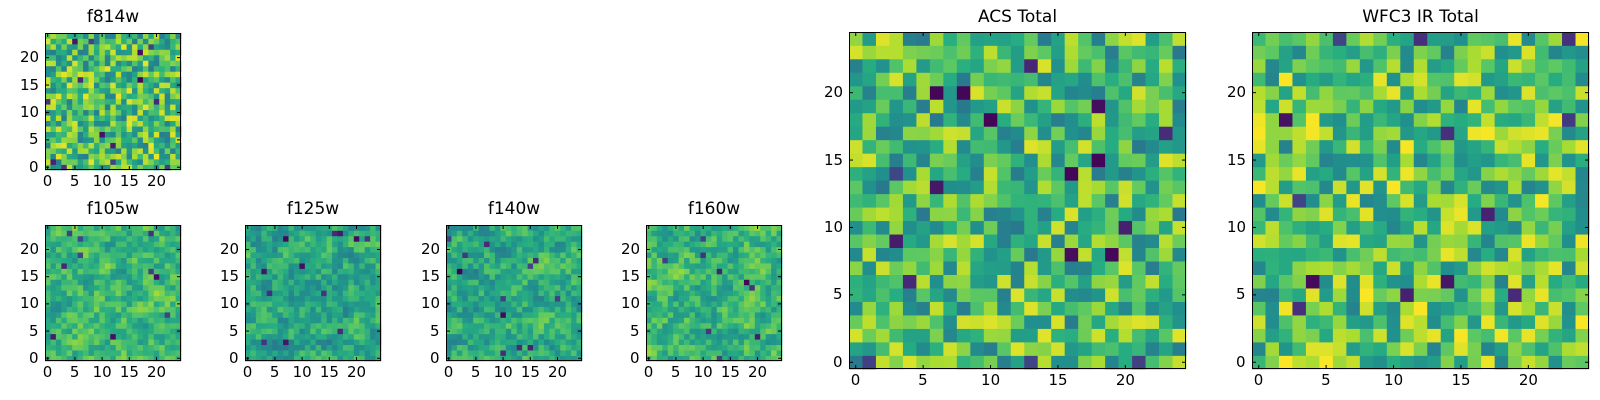  I want to click on panel-f140w: f140w 0 5 10 15 20 0 5 10 15 20, so click(502, 289).